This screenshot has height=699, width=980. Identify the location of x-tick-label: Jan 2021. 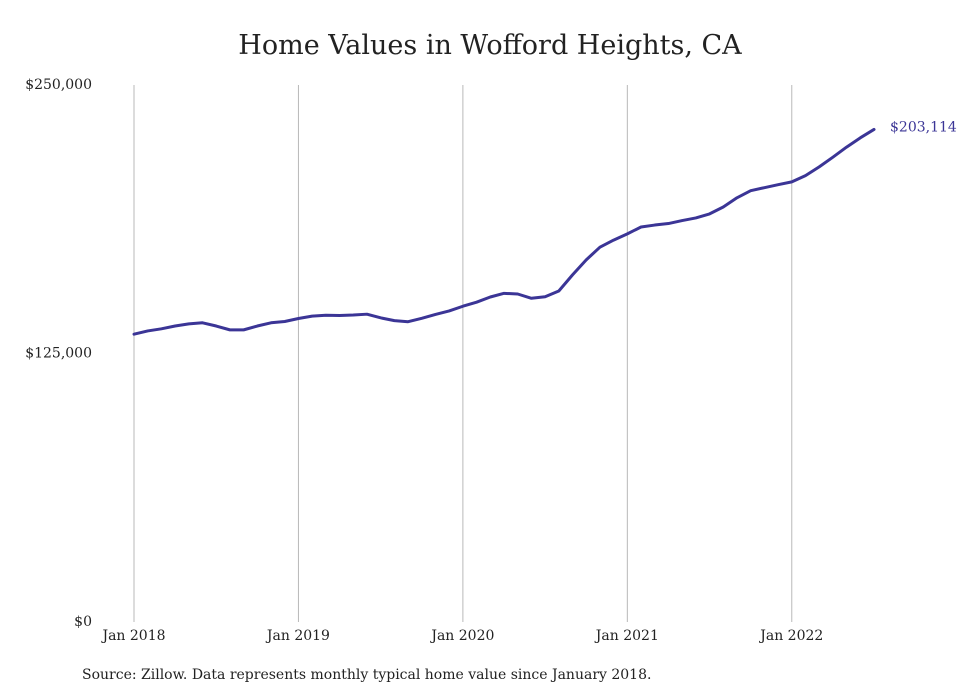
(626, 636).